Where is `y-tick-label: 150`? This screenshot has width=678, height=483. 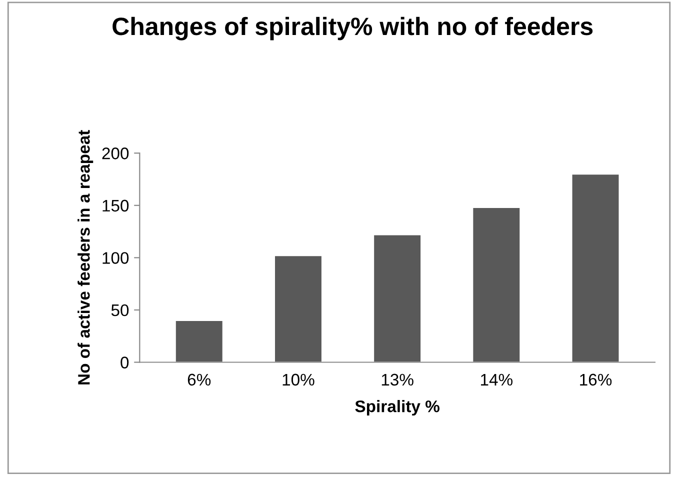
y-tick-label: 150 is located at coordinates (115, 206).